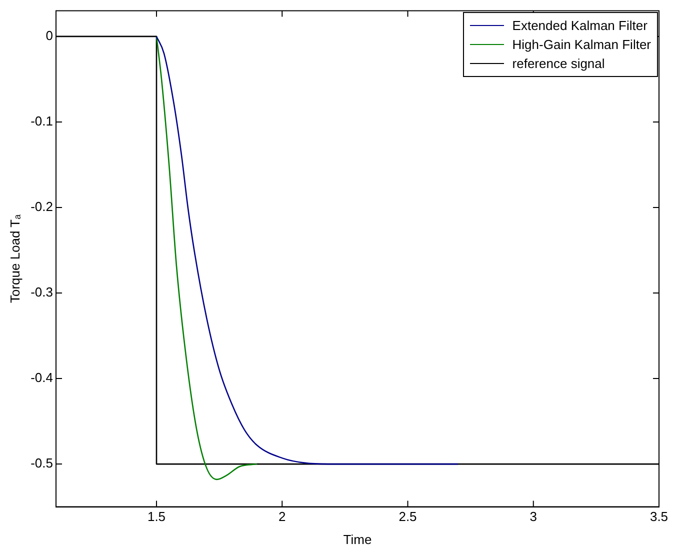 This screenshot has height=554, width=685. Describe the element at coordinates (282, 516) in the screenshot. I see `x-tick-label: 2` at that location.